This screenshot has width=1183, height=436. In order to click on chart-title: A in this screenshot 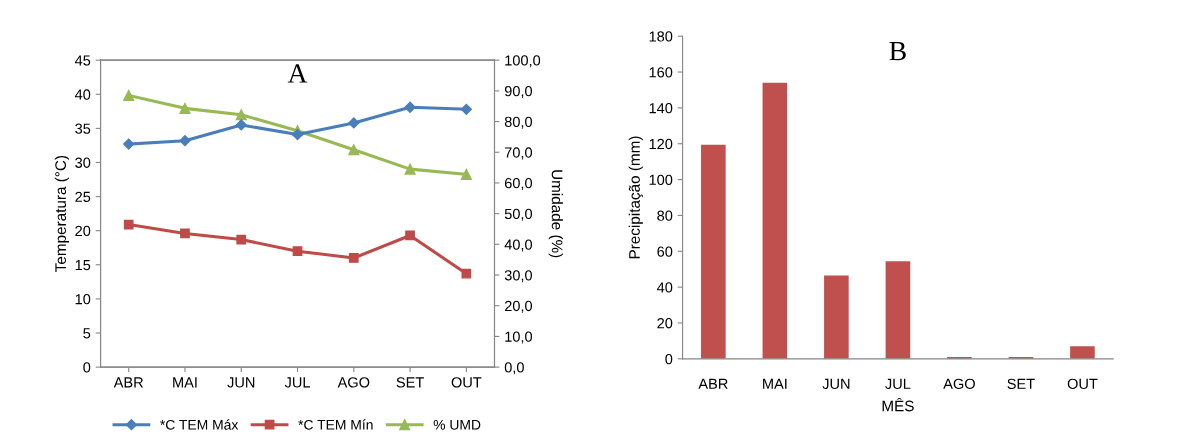, I will do `click(297, 73)`.